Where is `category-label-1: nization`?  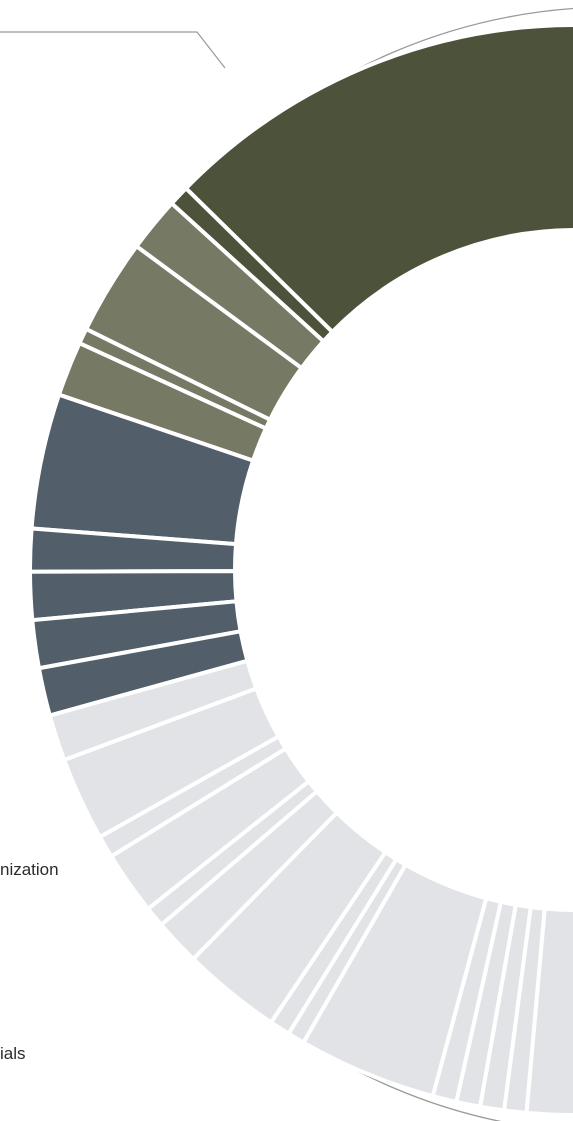
category-label-1: nization is located at coordinates (29, 869).